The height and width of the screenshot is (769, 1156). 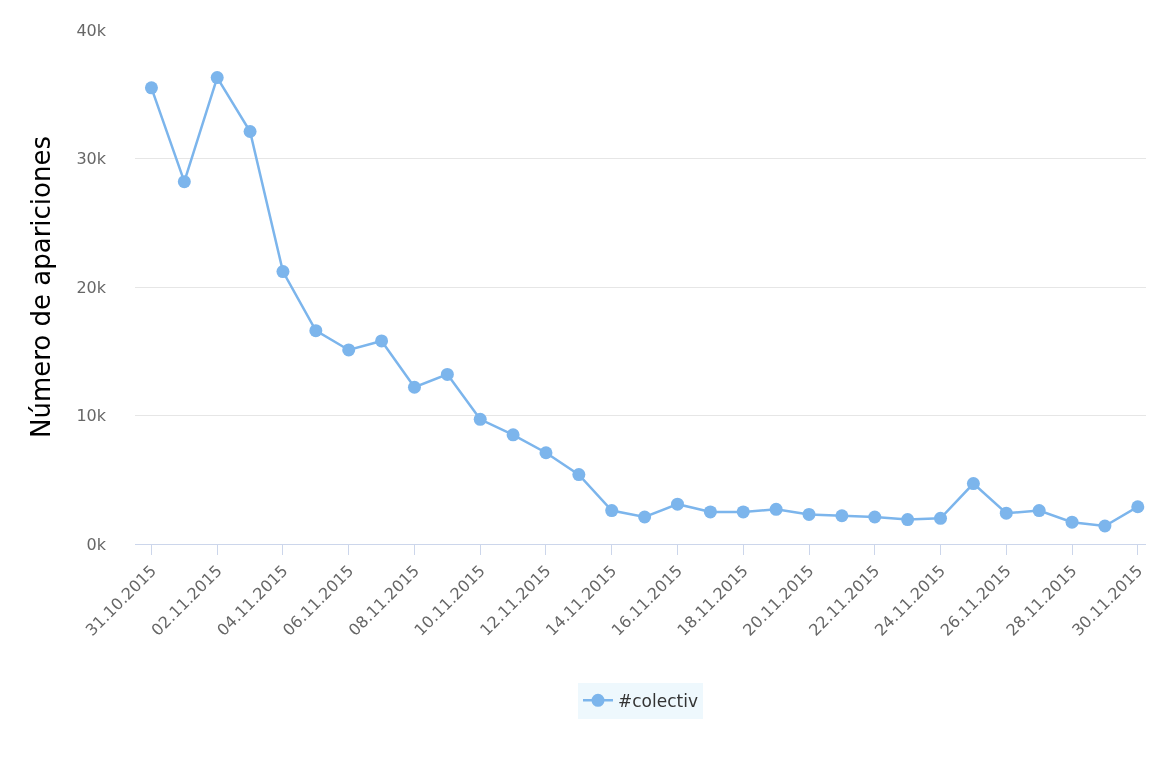 What do you see at coordinates (658, 700) in the screenshot?
I see `legend-label: #colectiv` at bounding box center [658, 700].